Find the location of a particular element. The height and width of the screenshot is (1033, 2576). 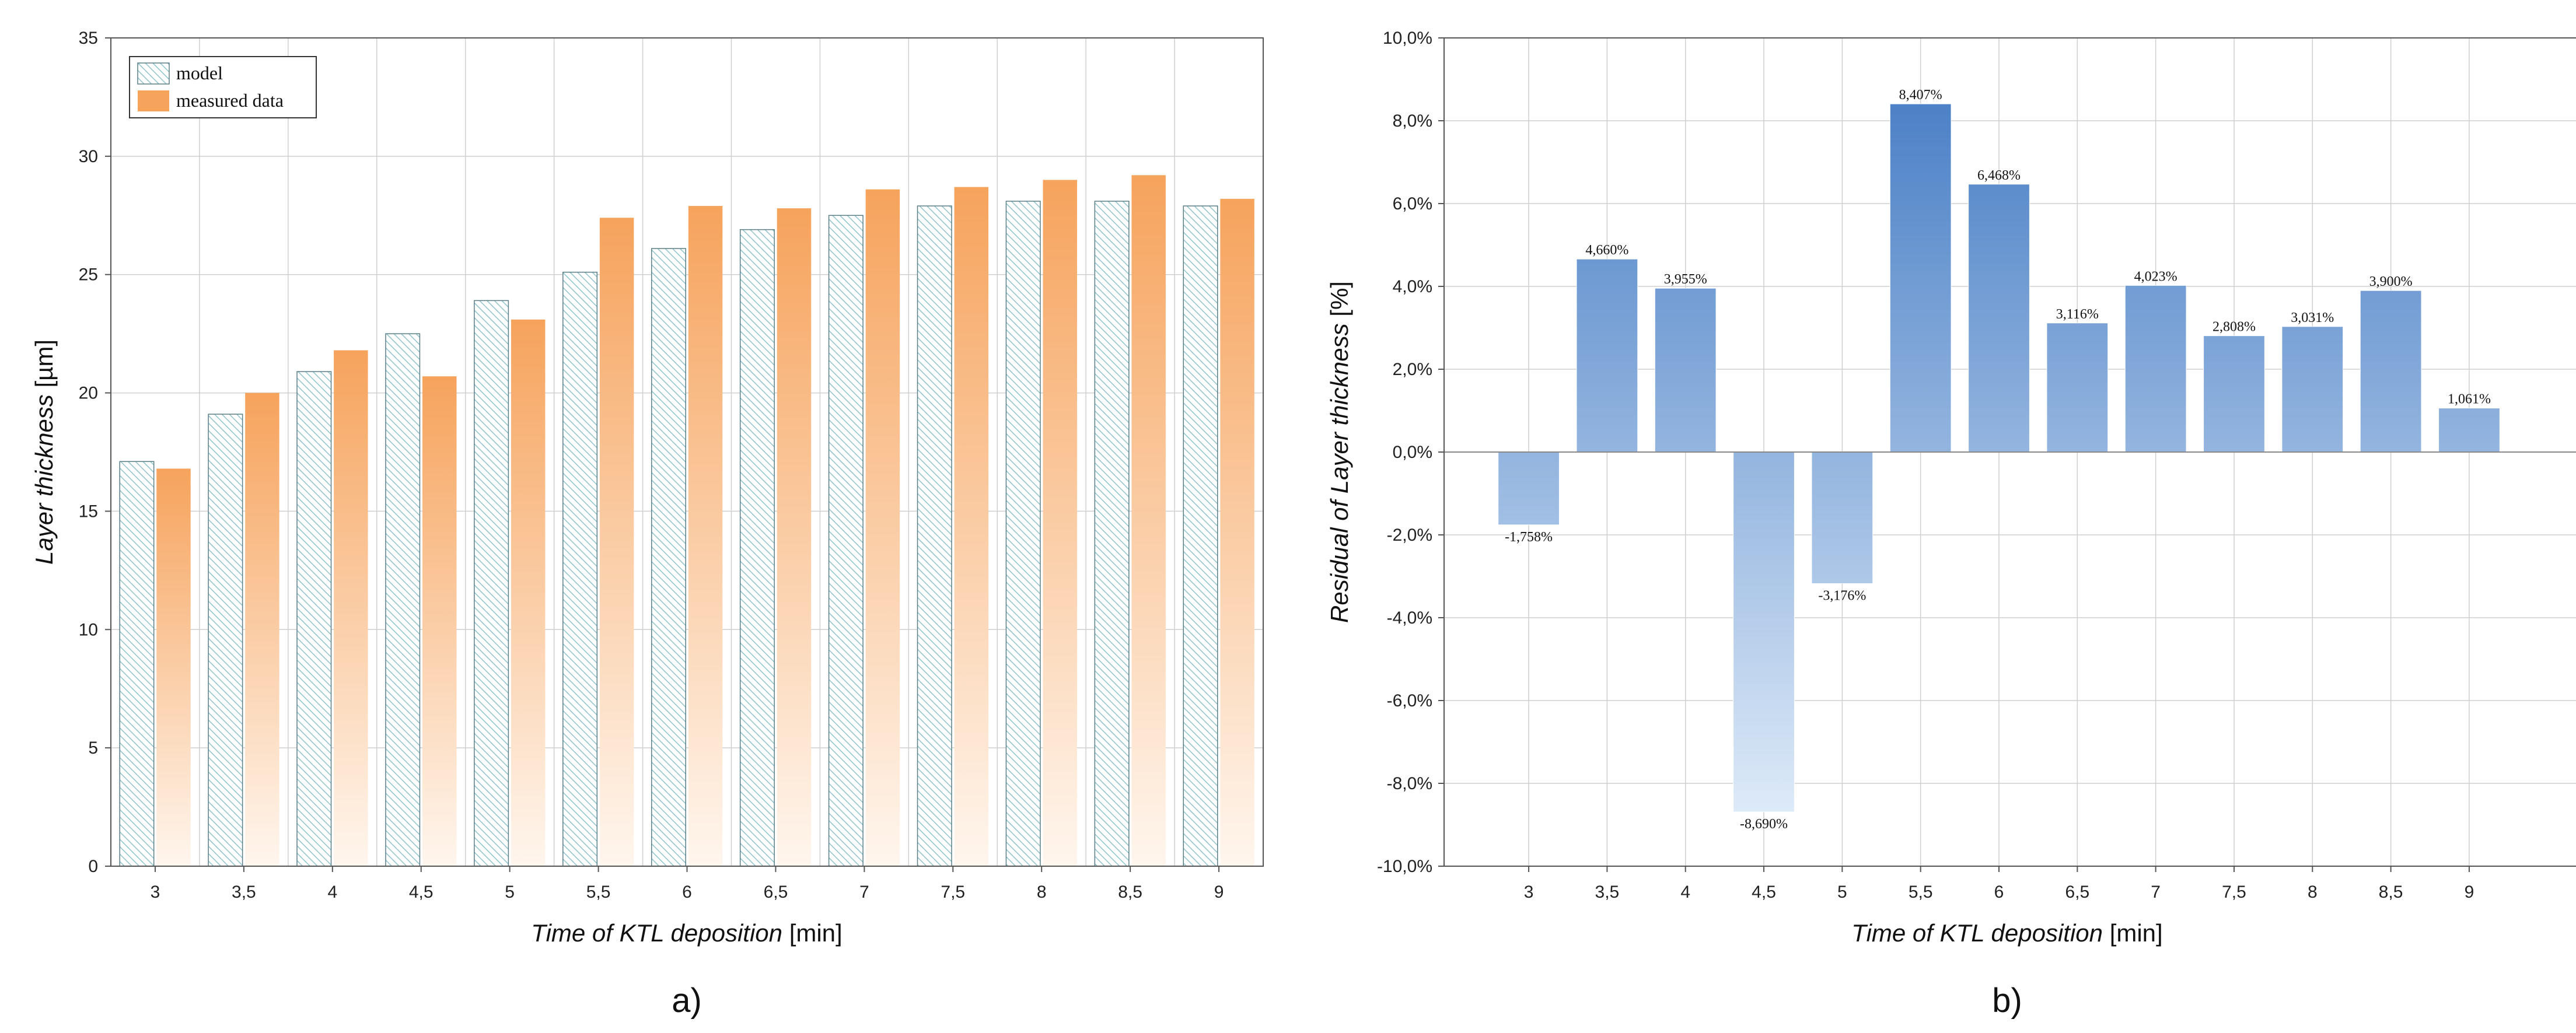

chart-a-x-axis-title: Time of KTL deposition [min] is located at coordinates (686, 933).